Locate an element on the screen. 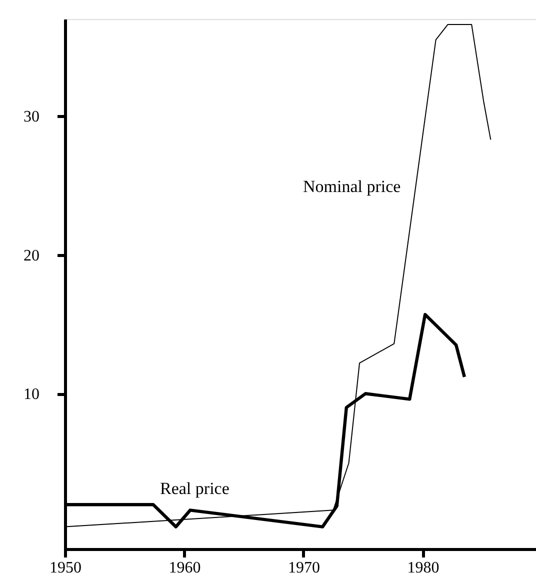 This screenshot has width=536, height=580. x-tick-label: 1980 is located at coordinates (423, 568).